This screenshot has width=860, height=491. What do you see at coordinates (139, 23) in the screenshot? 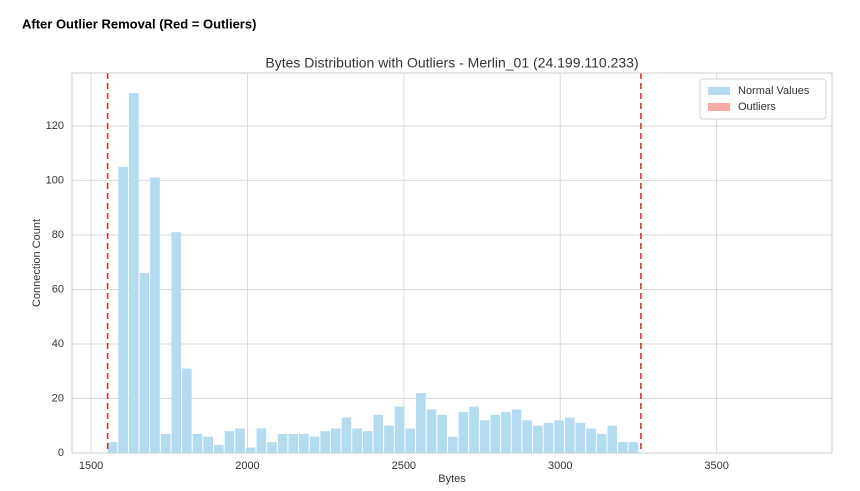
I see `header-title: After Outlier Removal (Red = Outliers)` at bounding box center [139, 23].